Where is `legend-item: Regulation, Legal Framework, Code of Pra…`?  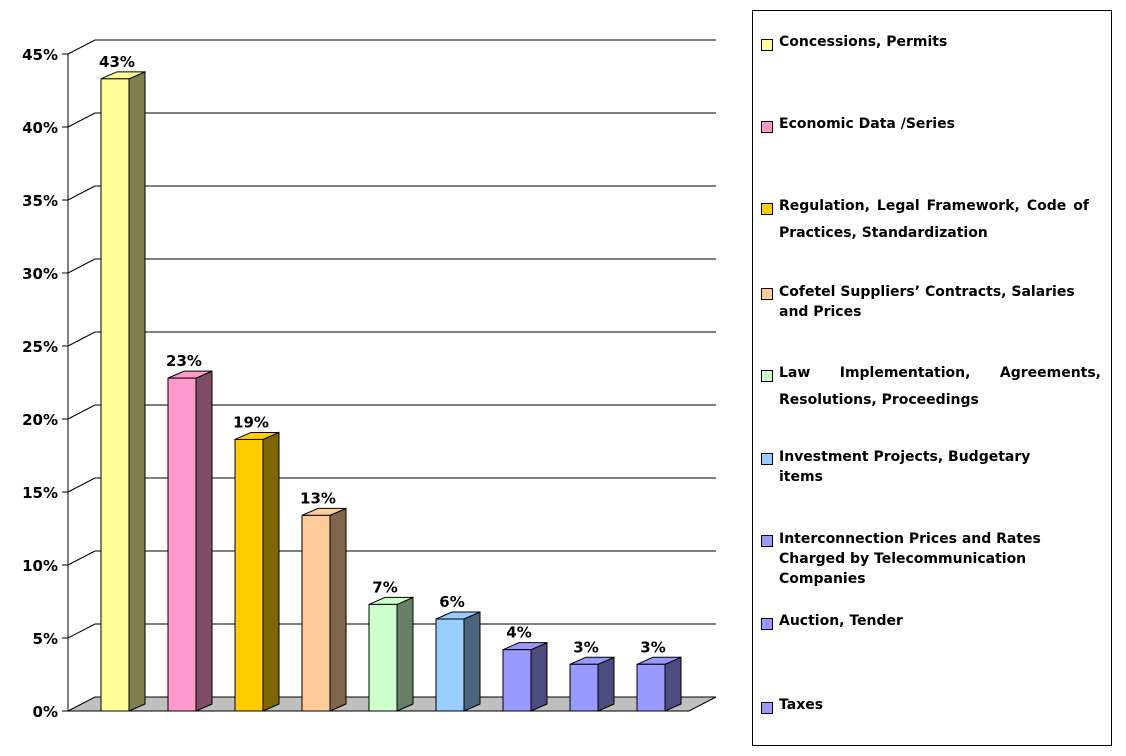 legend-item: Regulation, Legal Framework, Code of Pra… is located at coordinates (931, 222).